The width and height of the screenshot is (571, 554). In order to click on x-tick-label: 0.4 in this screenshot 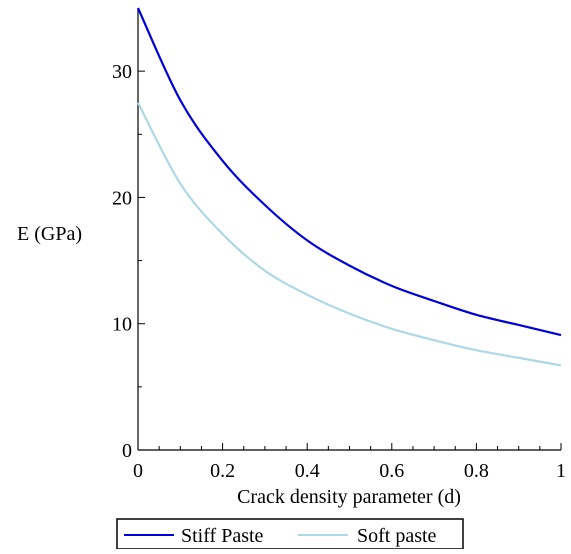, I will do `click(307, 471)`.